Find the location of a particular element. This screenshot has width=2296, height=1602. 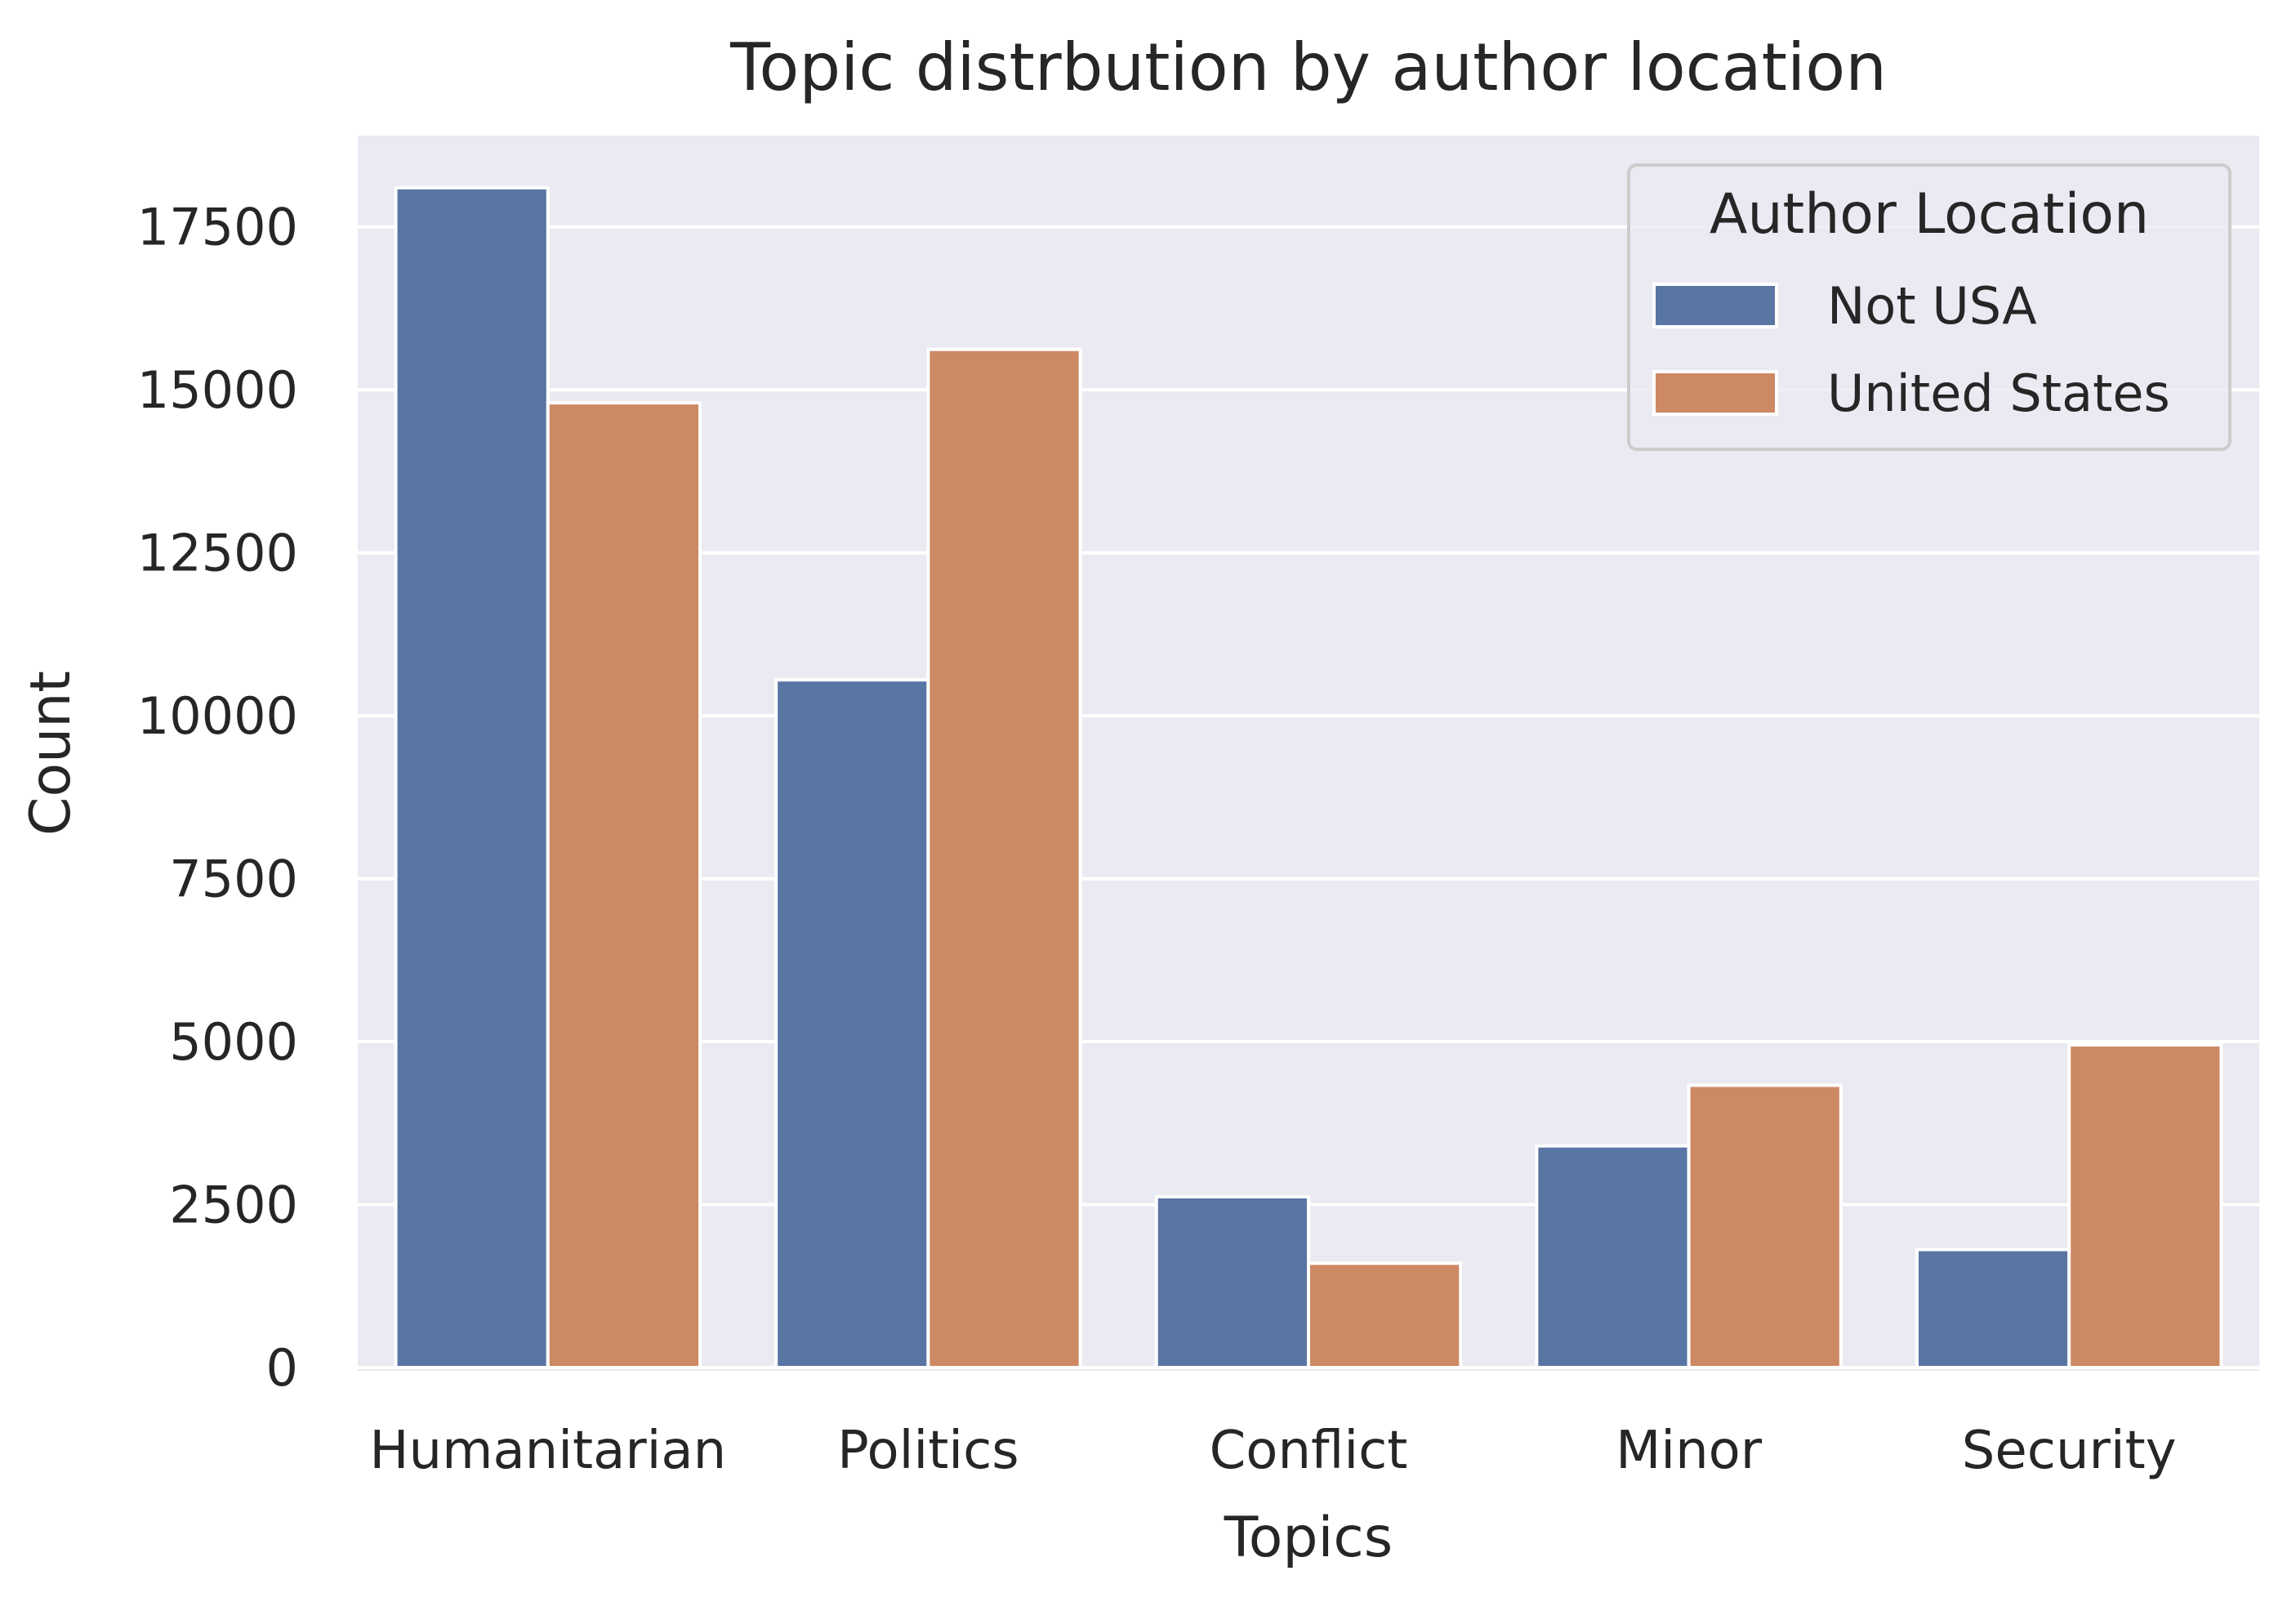

x-tick-label: Minor is located at coordinates (1689, 1451).